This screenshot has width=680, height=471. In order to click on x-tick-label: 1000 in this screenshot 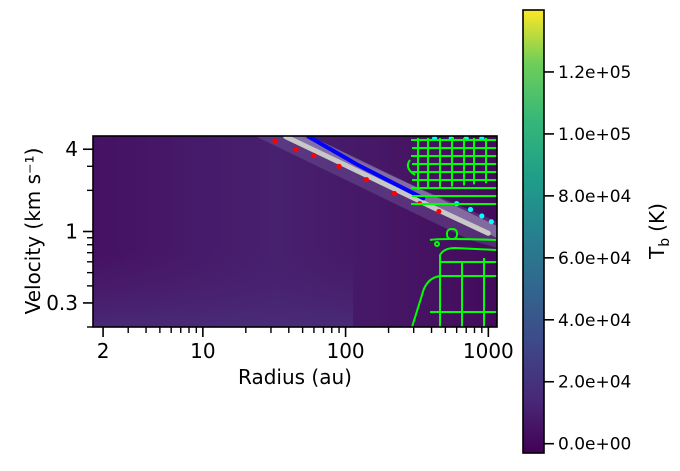, I will do `click(488, 351)`.